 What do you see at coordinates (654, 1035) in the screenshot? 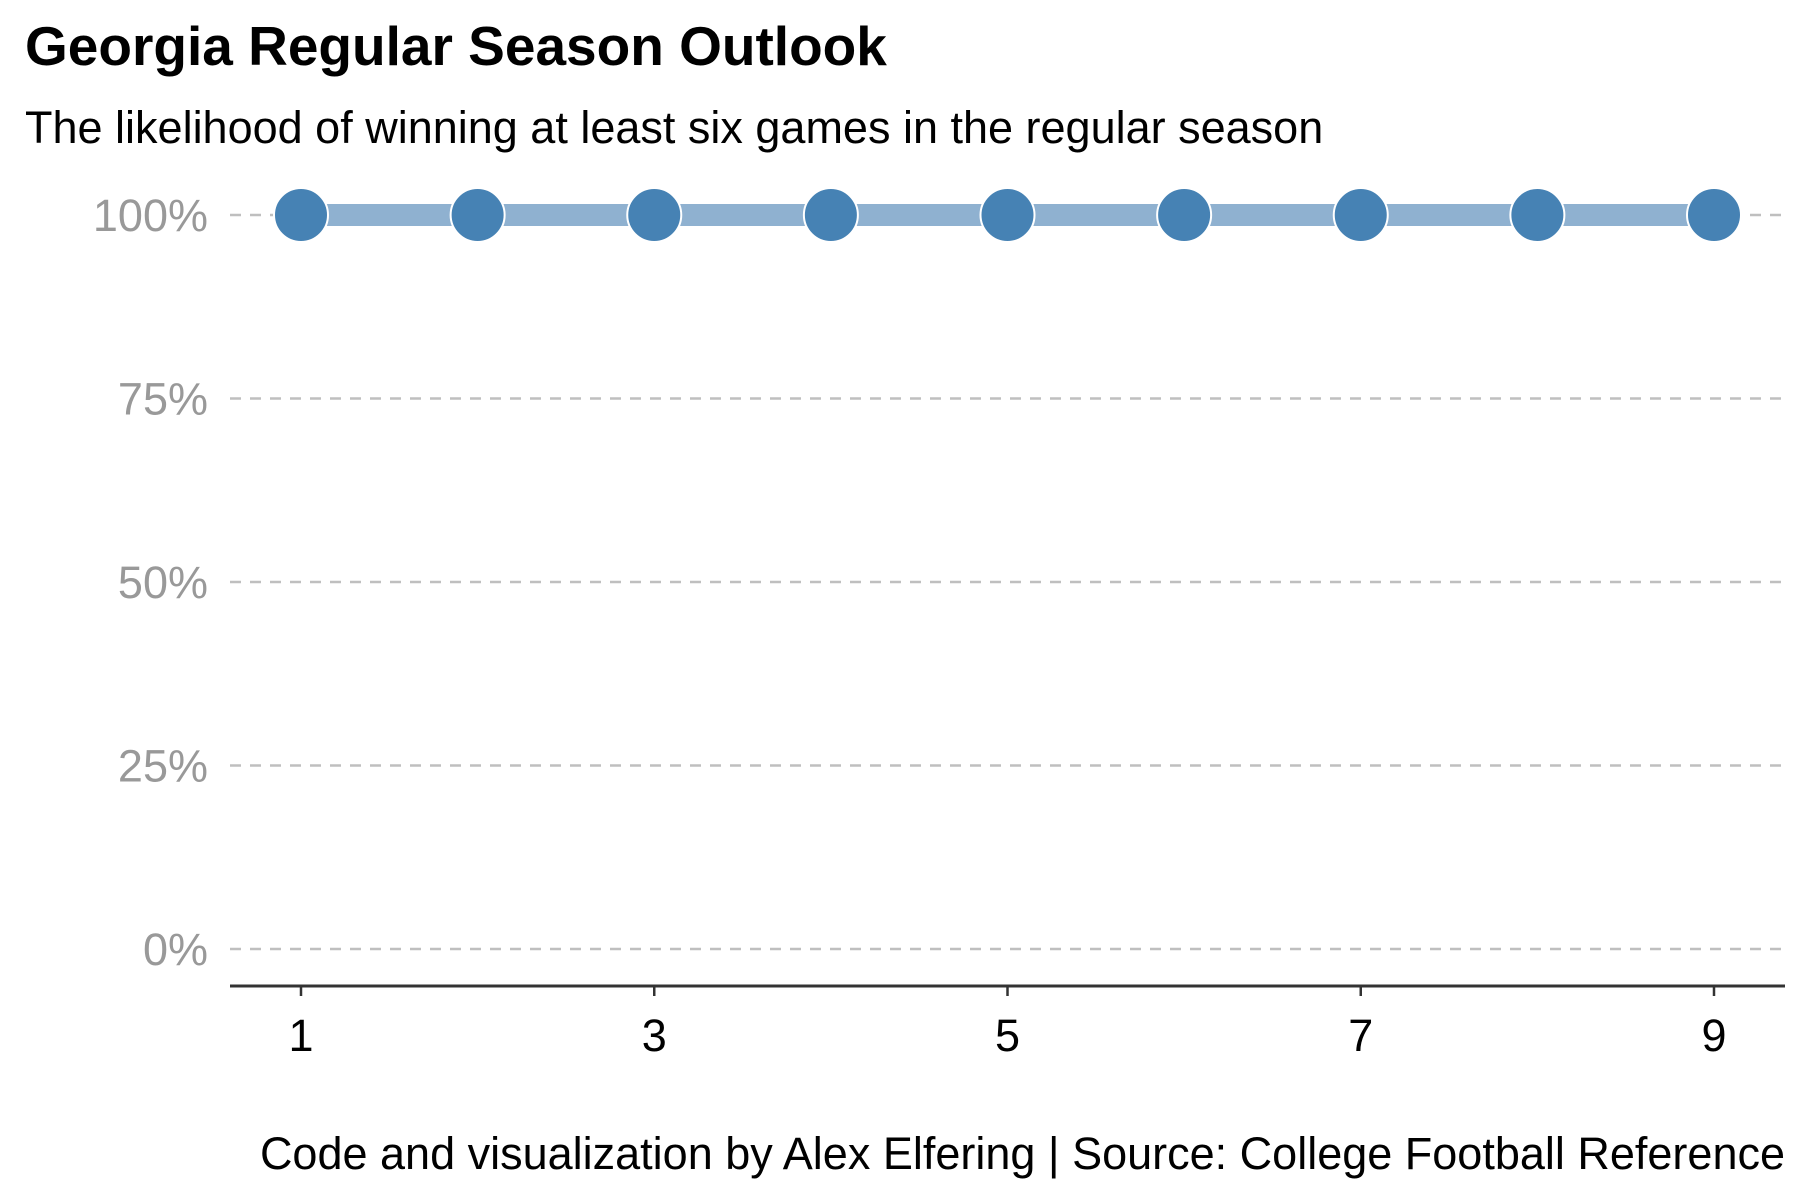
I see `x-tick-label: 3` at bounding box center [654, 1035].